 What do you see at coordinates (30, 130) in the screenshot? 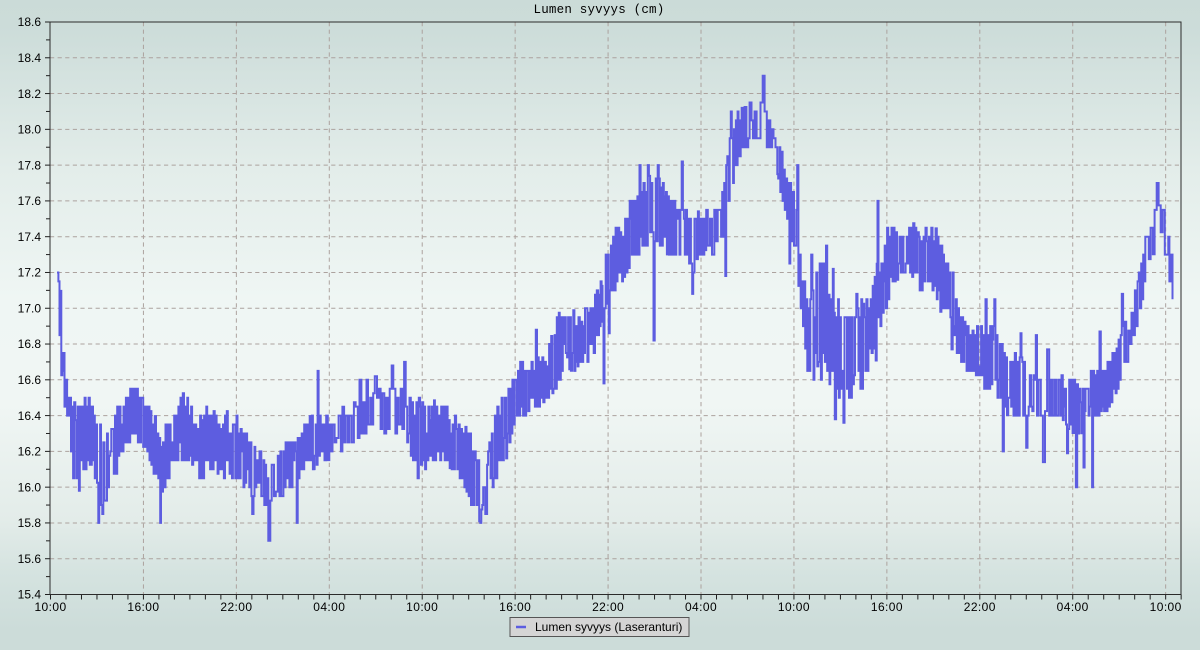
I see `svg-text: 18.0` at bounding box center [30, 130].